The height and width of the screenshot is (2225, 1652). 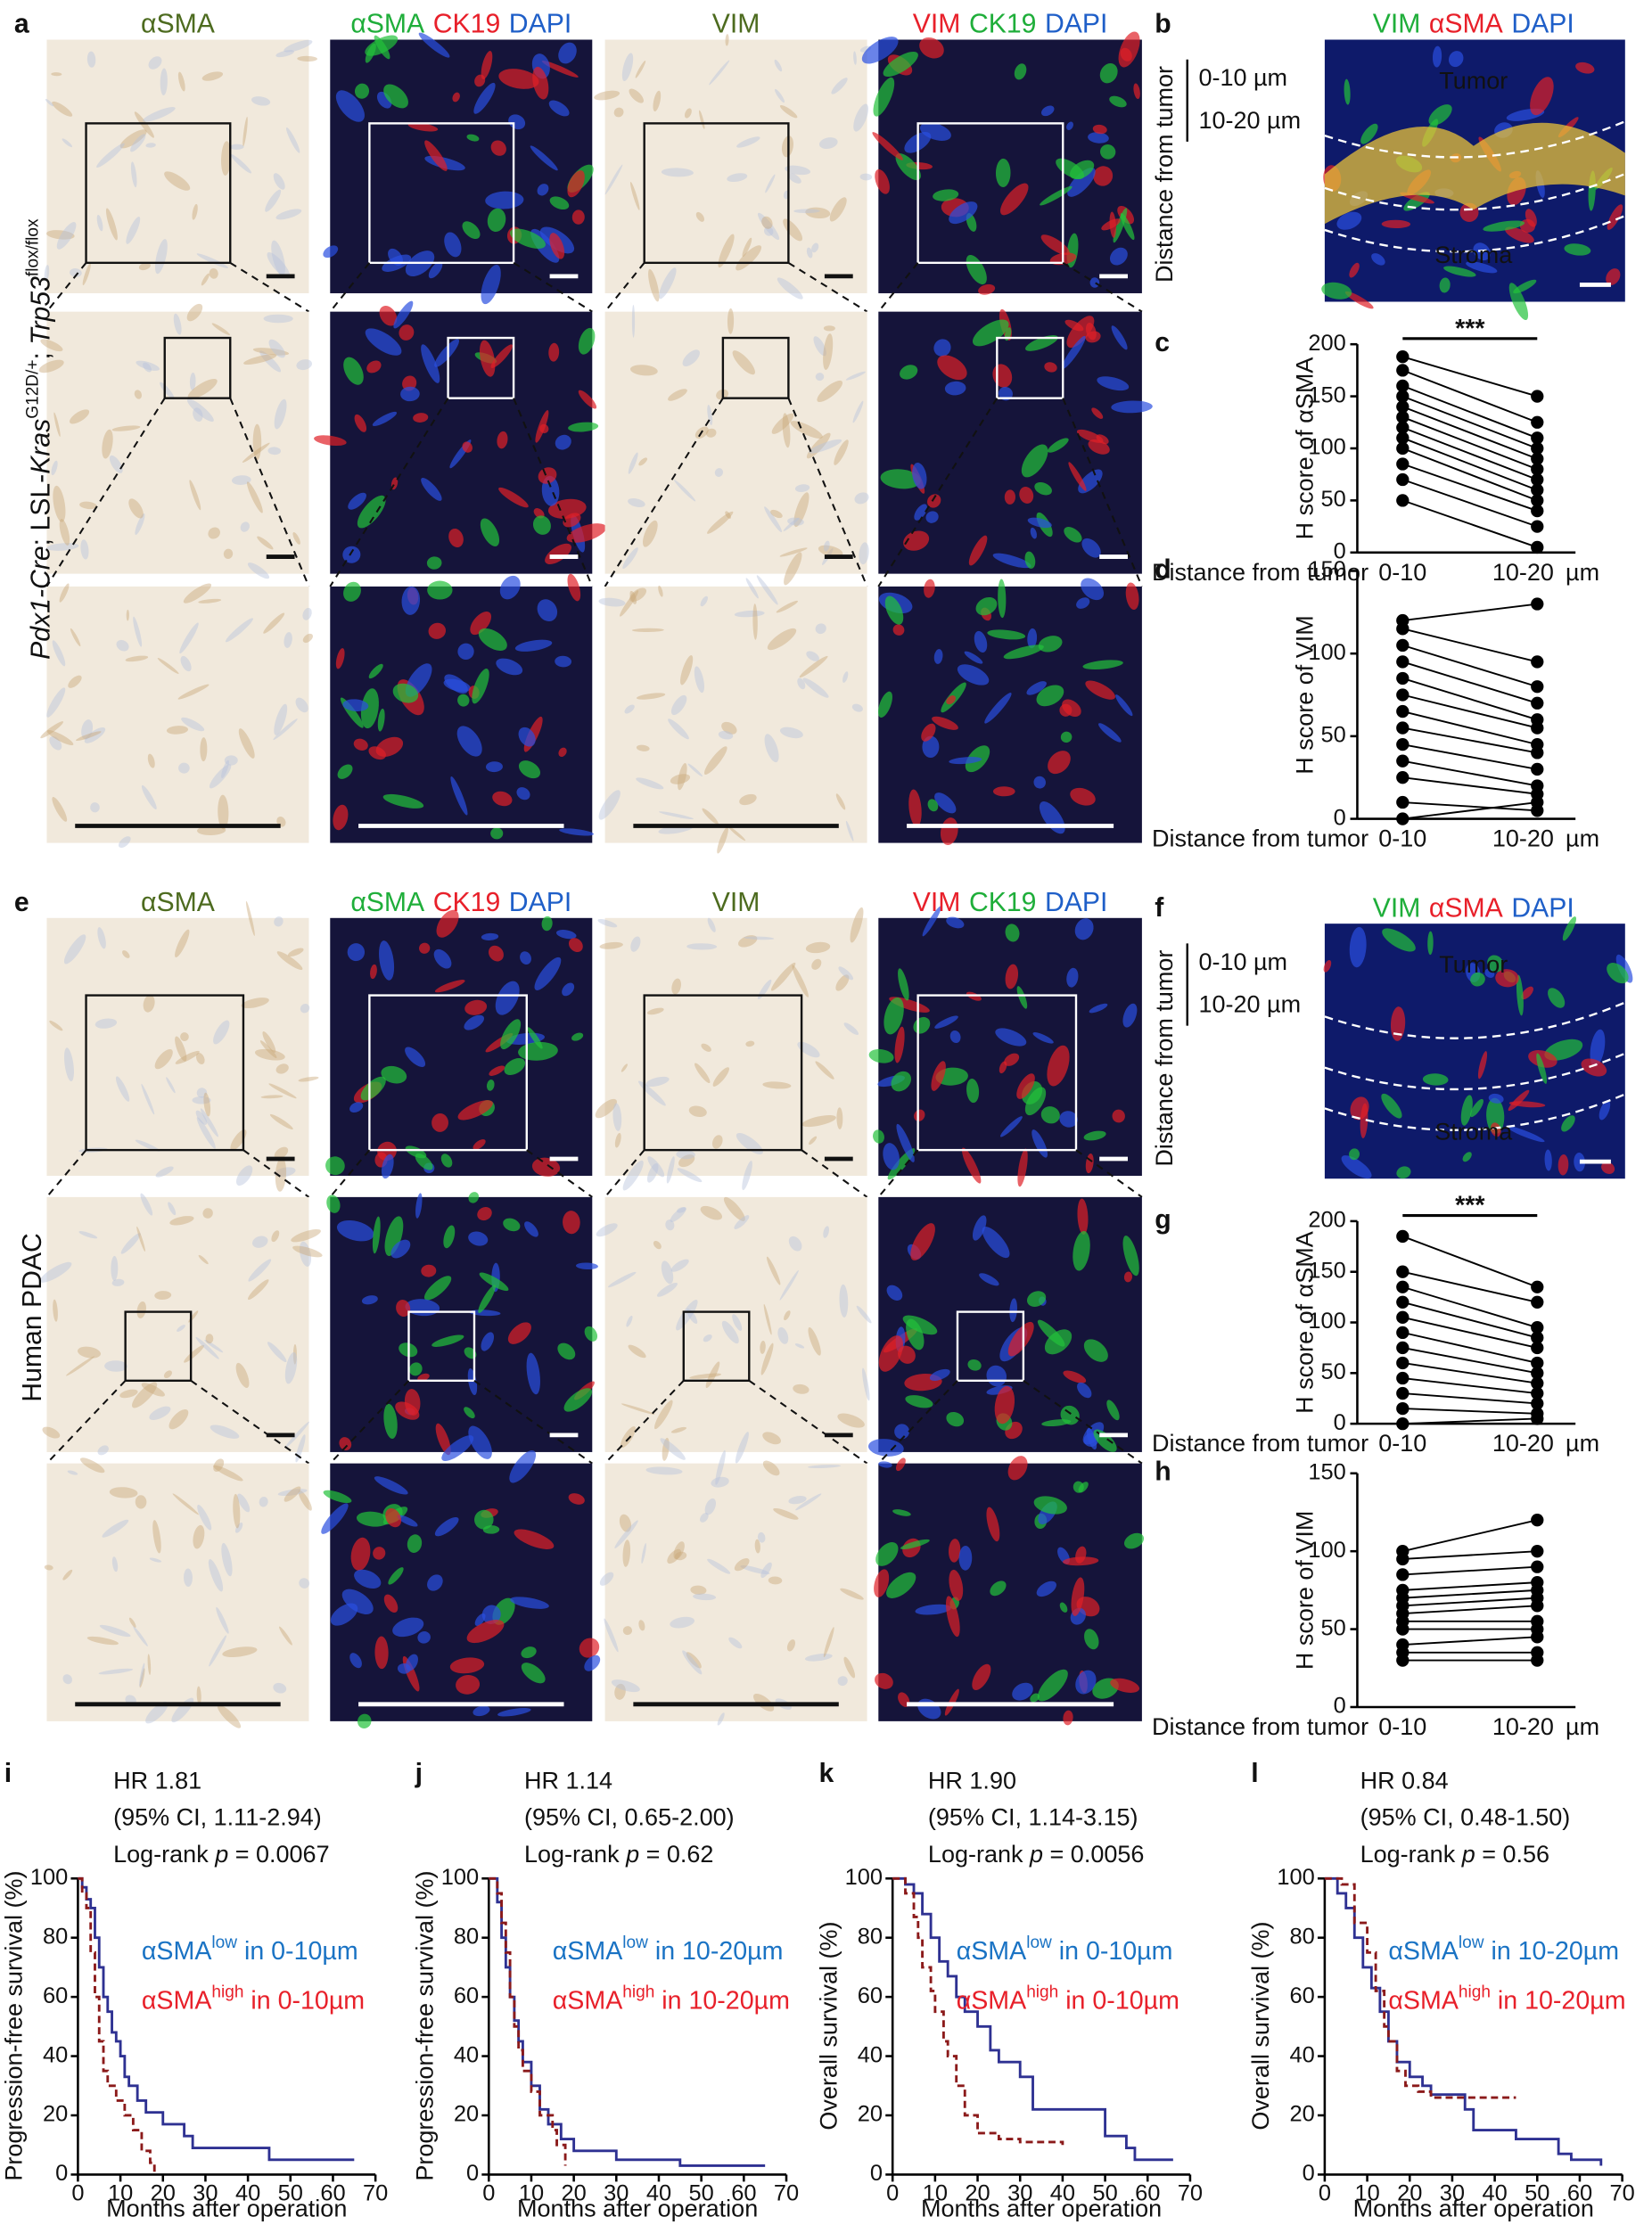 What do you see at coordinates (1465, 1817) in the screenshot?
I see `annotation: (95% CI, 0.48-1.50)` at bounding box center [1465, 1817].